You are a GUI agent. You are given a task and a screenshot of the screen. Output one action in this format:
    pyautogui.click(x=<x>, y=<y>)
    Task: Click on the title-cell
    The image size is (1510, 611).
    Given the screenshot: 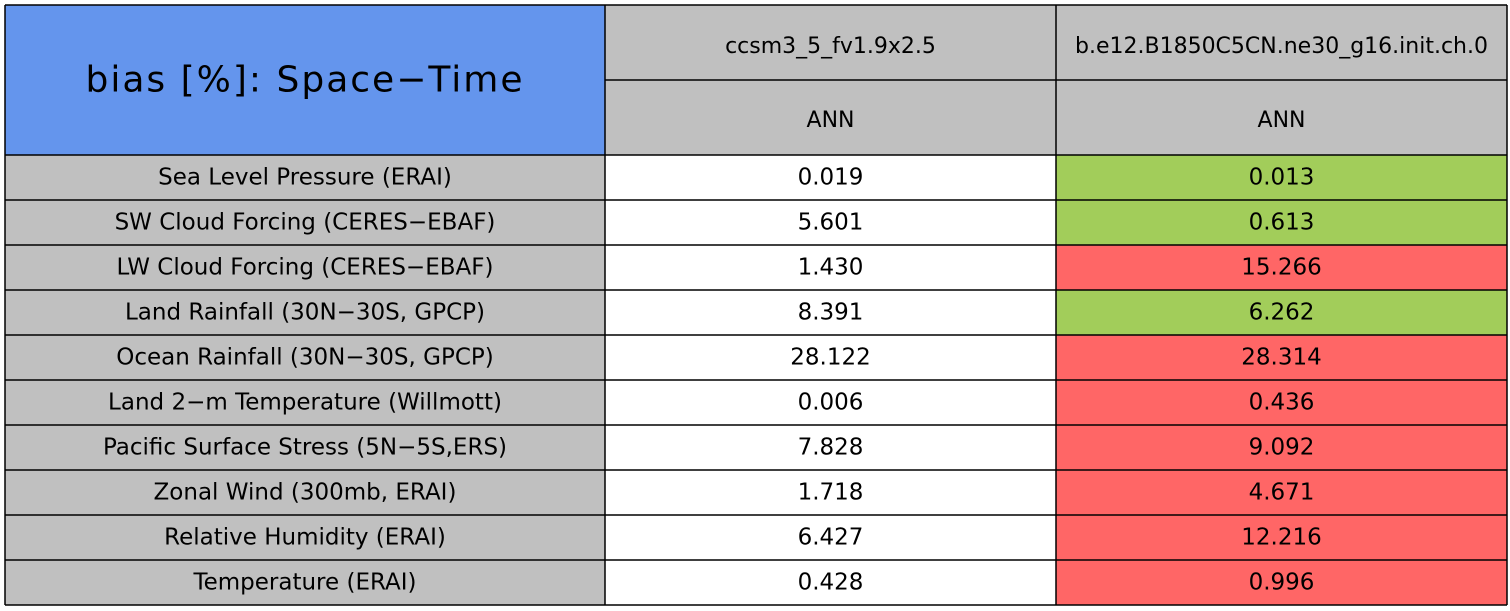 What is the action you would take?
    pyautogui.click(x=305, y=80)
    